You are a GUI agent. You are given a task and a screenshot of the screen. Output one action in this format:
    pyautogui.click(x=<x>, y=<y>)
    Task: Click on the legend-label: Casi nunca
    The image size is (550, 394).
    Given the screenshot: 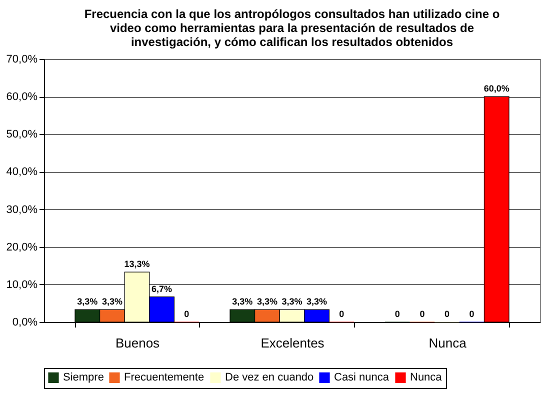 What is the action you would take?
    pyautogui.click(x=362, y=378)
    